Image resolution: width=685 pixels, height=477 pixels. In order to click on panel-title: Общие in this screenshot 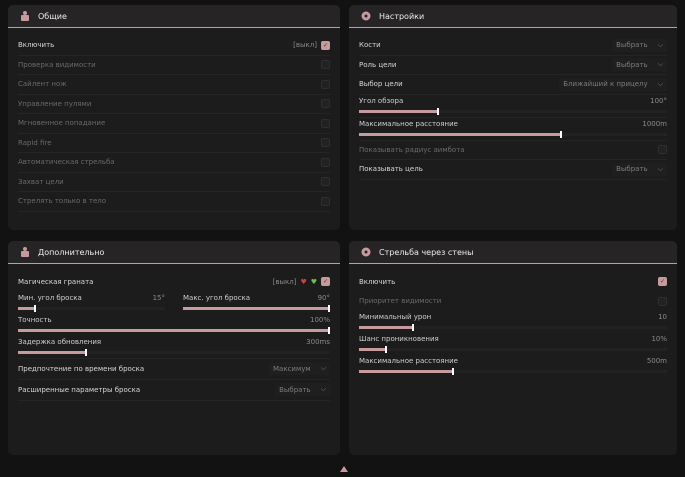, I will do `click(52, 16)`.